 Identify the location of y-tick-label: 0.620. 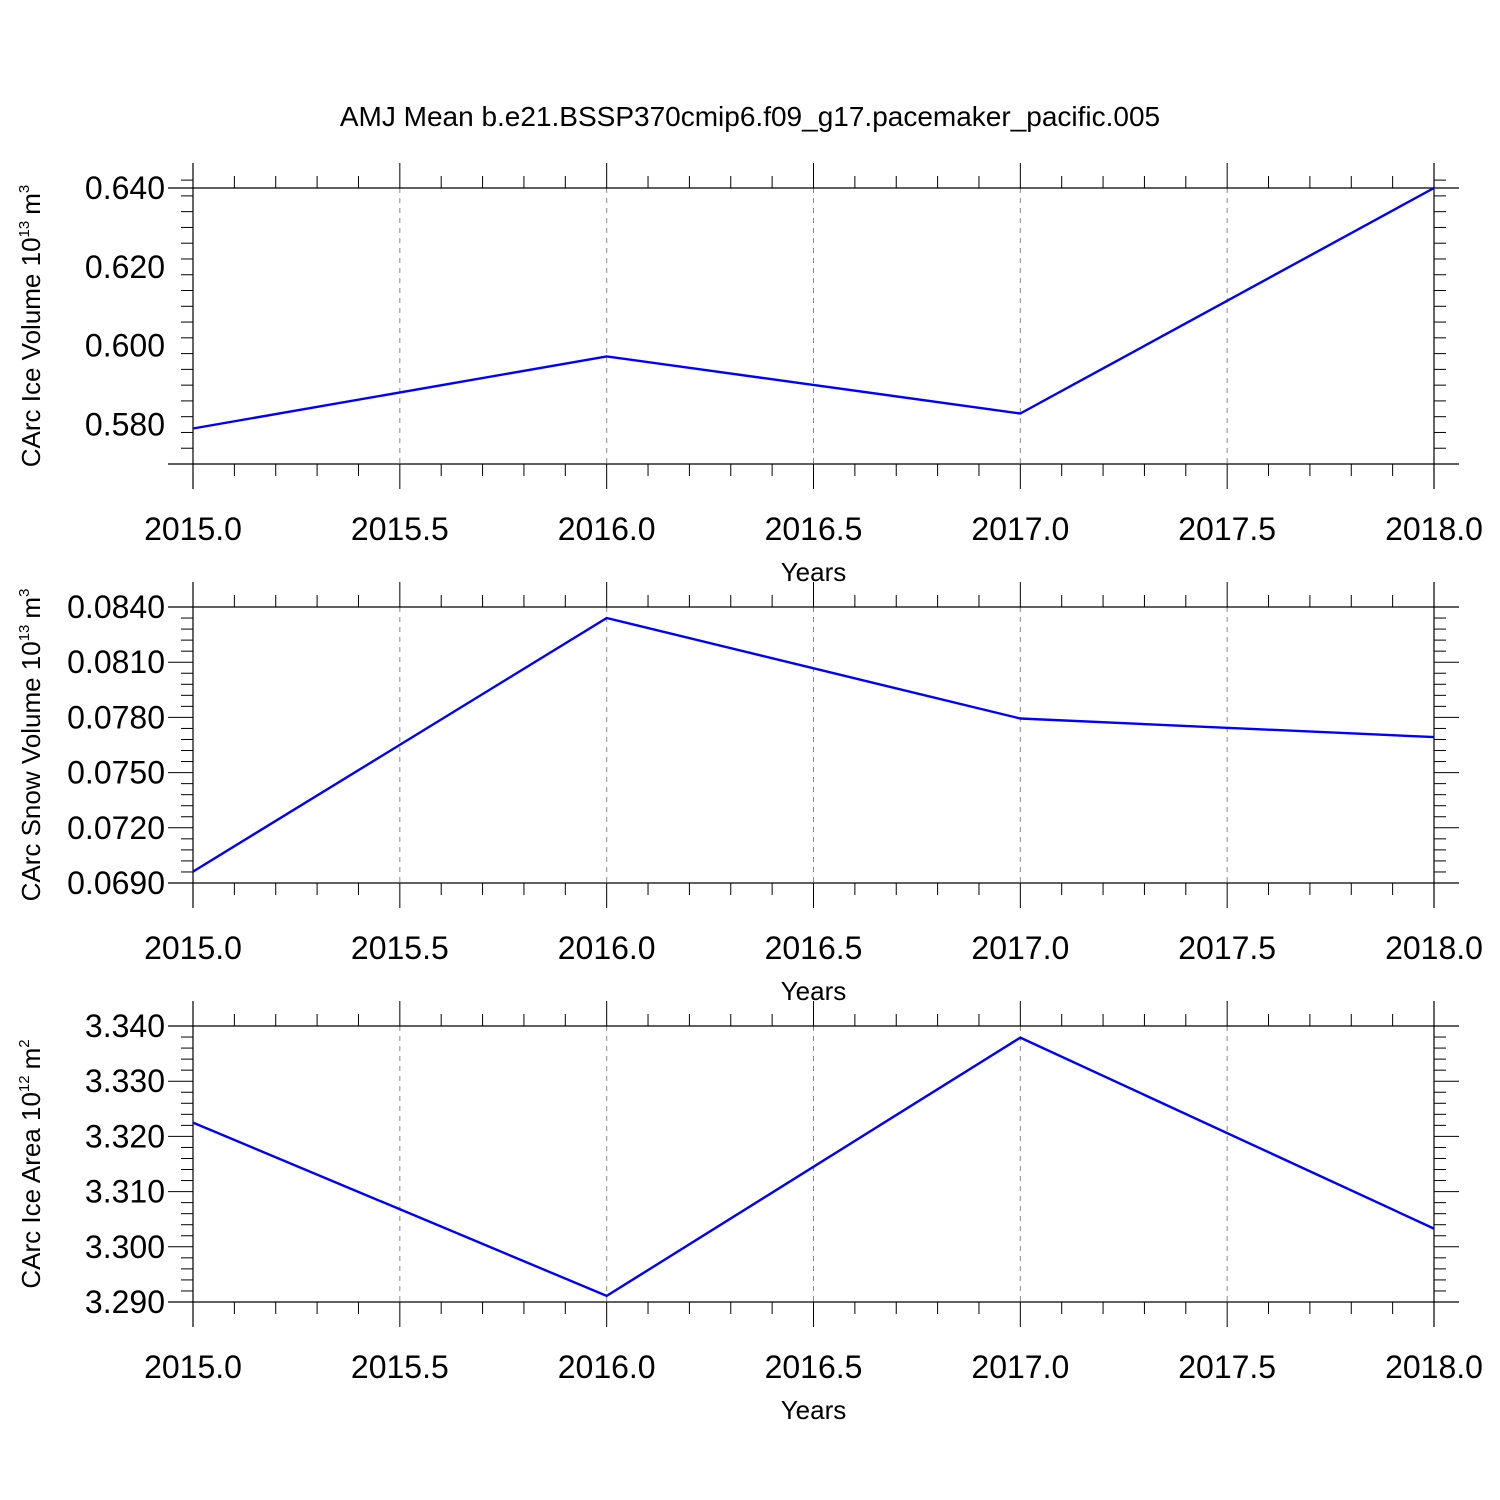
(125, 267).